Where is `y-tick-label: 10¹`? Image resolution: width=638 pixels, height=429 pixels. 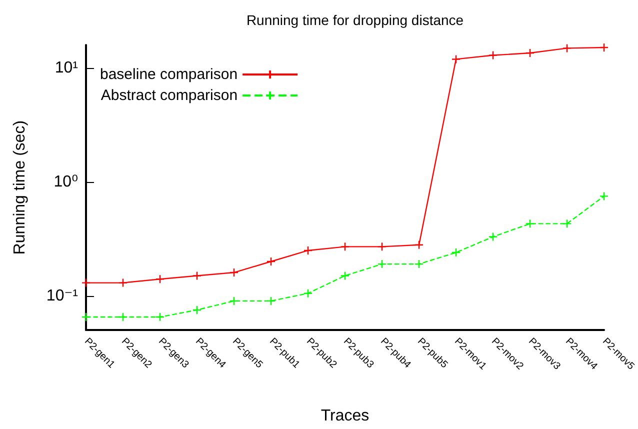 y-tick-label: 10¹ is located at coordinates (66, 68).